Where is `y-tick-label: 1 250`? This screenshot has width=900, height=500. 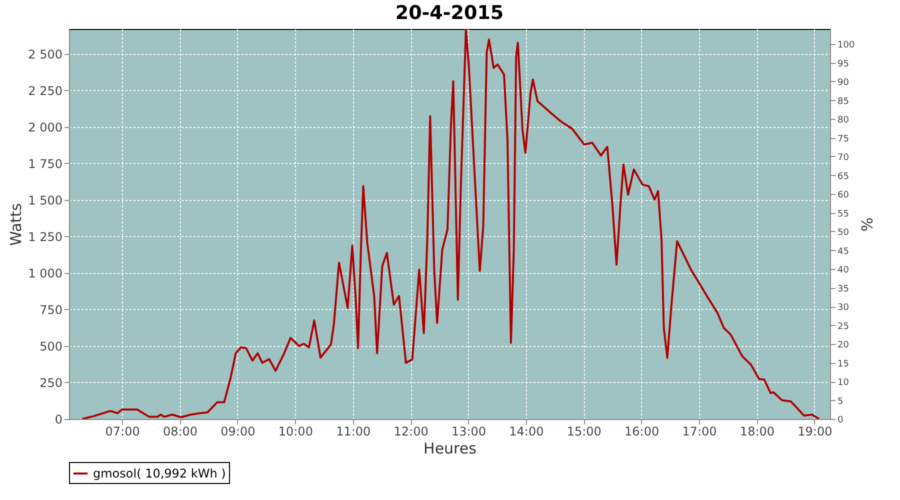 y-tick-label: 1 250 is located at coordinates (45, 237).